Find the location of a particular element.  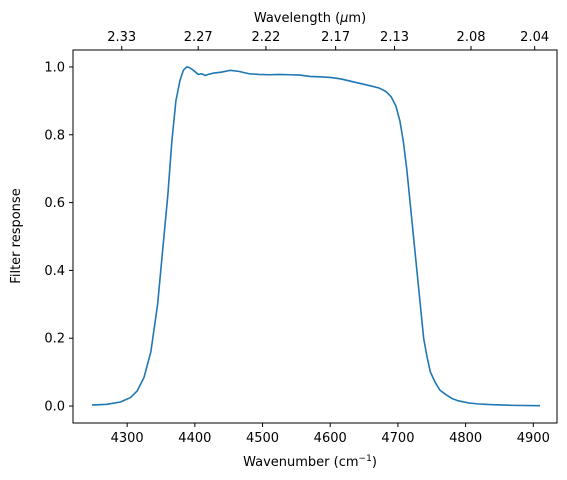

x-tick-label: 4800 is located at coordinates (465, 438).